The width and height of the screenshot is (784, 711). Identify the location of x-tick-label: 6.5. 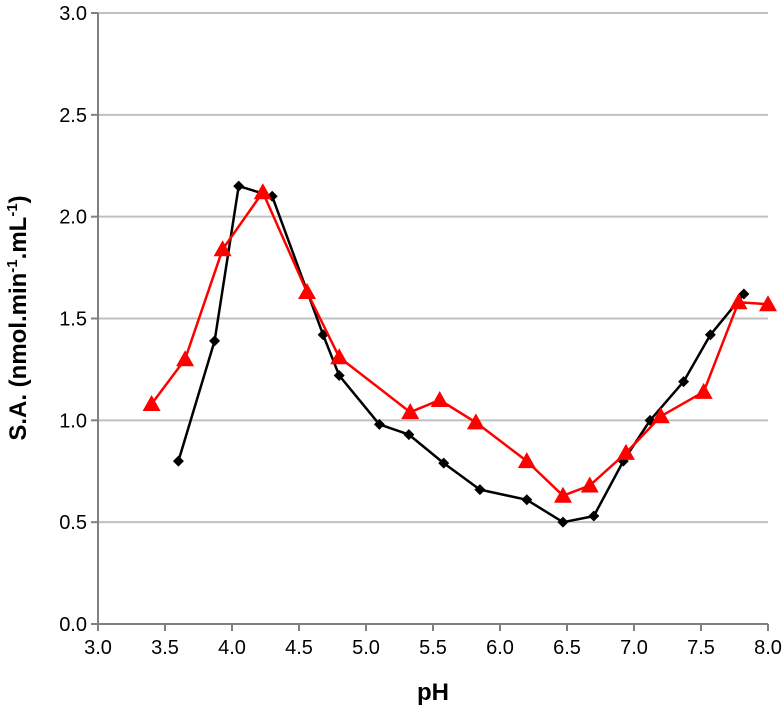
(567, 648).